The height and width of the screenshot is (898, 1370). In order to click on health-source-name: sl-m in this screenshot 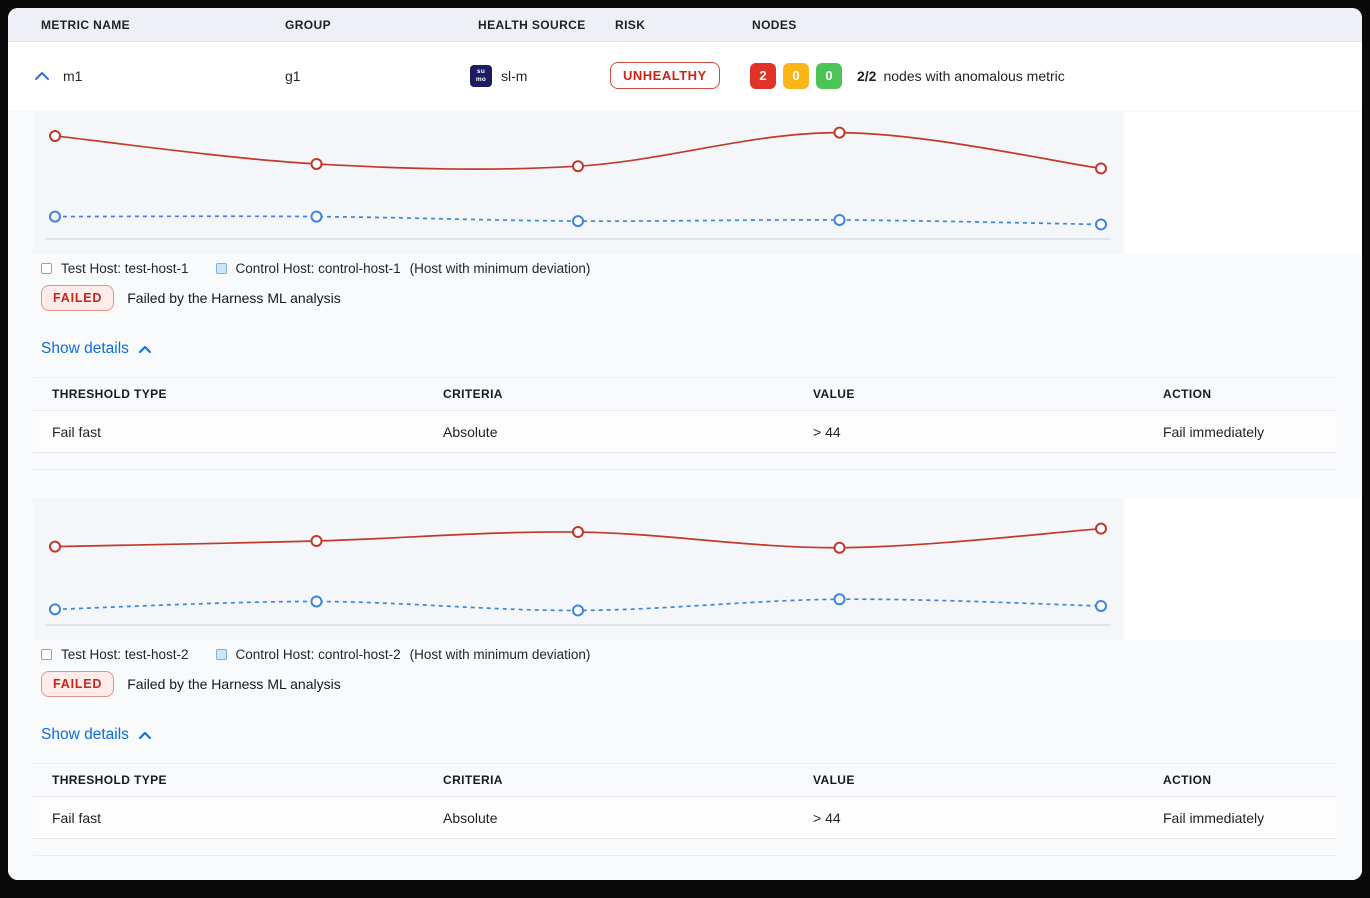, I will do `click(514, 75)`.